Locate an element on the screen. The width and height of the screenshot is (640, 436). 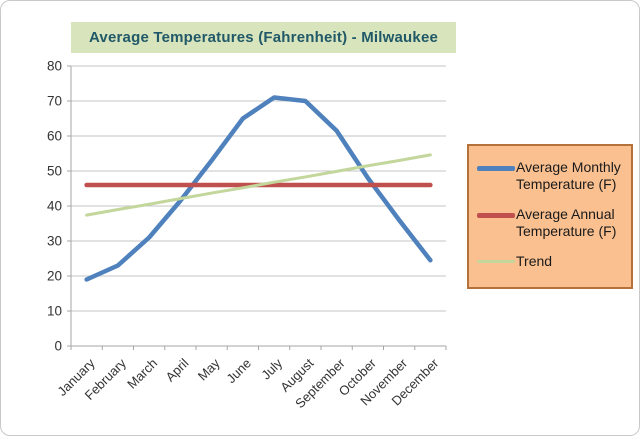
legend-label: Average Monthly Temperature (F) is located at coordinates (568, 175).